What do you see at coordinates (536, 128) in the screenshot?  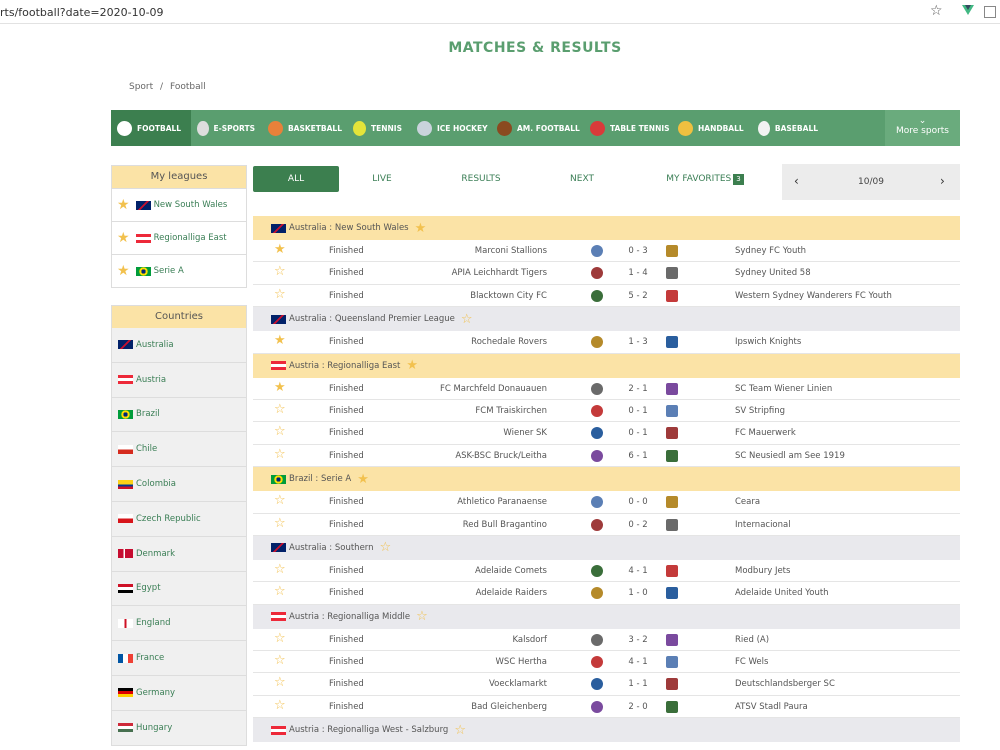 I see `sport-tab-am-football: AM. FOOTBALL` at bounding box center [536, 128].